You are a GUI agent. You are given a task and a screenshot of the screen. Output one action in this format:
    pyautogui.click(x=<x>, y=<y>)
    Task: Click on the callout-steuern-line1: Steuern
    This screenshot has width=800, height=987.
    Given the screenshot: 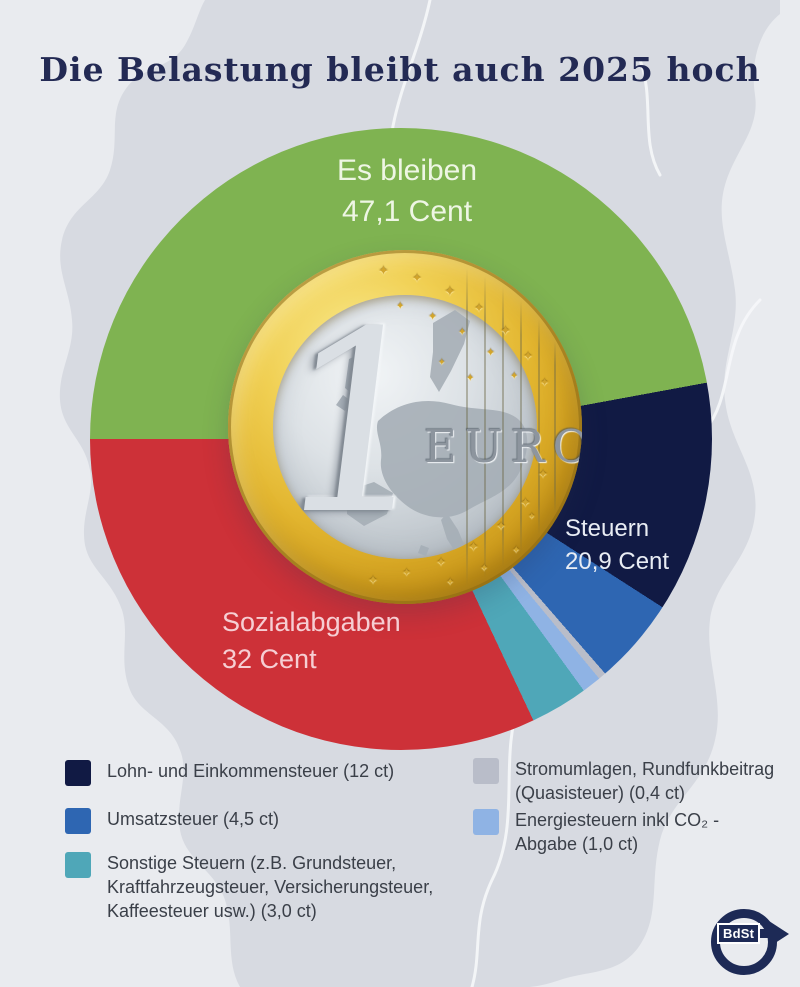 What is the action you would take?
    pyautogui.click(x=607, y=528)
    